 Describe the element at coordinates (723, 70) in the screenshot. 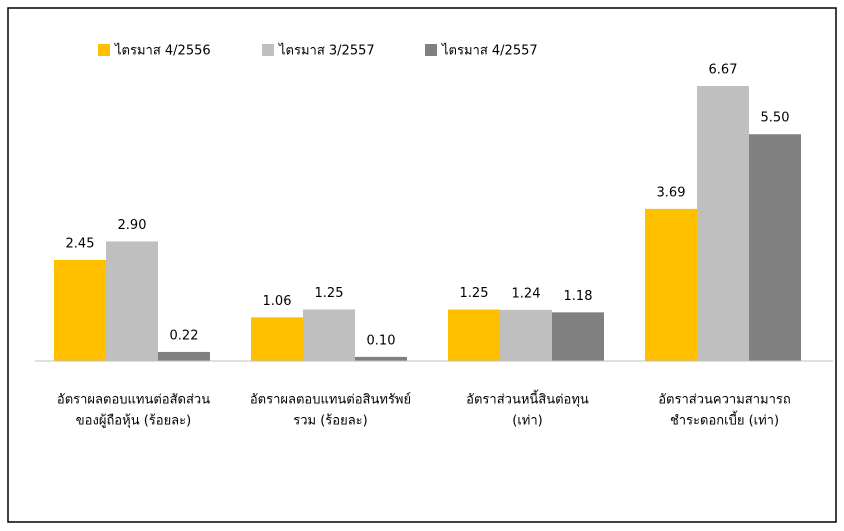

I see `value-label: 6.67` at that location.